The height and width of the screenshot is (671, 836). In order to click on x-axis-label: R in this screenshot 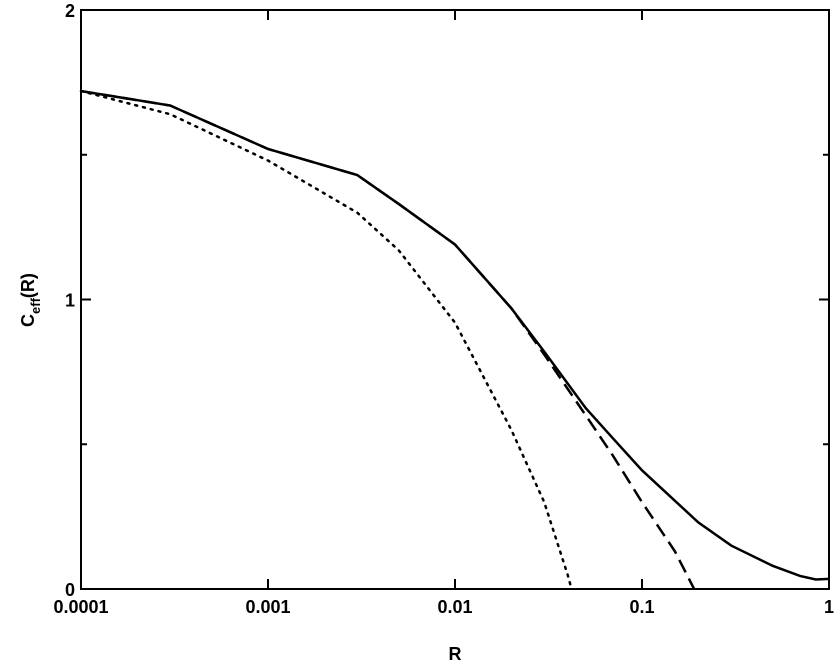, I will do `click(455, 654)`.